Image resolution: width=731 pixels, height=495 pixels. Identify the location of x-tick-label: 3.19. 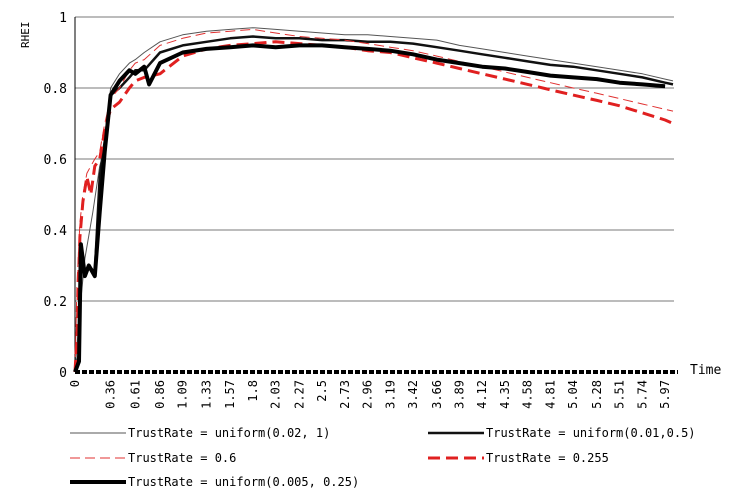
(390, 394).